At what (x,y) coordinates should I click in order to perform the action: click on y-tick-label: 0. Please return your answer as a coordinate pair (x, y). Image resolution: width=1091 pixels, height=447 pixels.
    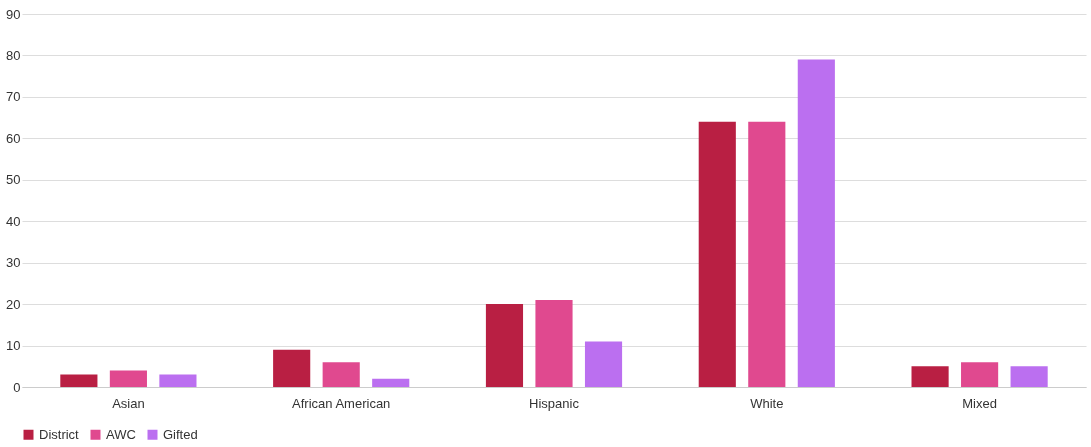
    Looking at the image, I should click on (17, 387).